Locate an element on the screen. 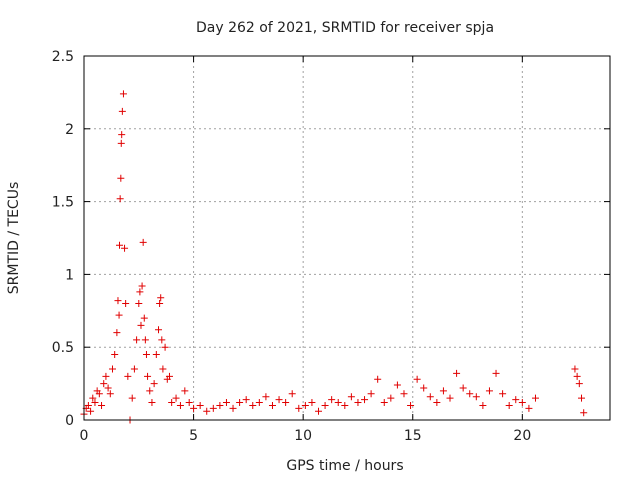  x-tick-label: 0 is located at coordinates (84, 436).